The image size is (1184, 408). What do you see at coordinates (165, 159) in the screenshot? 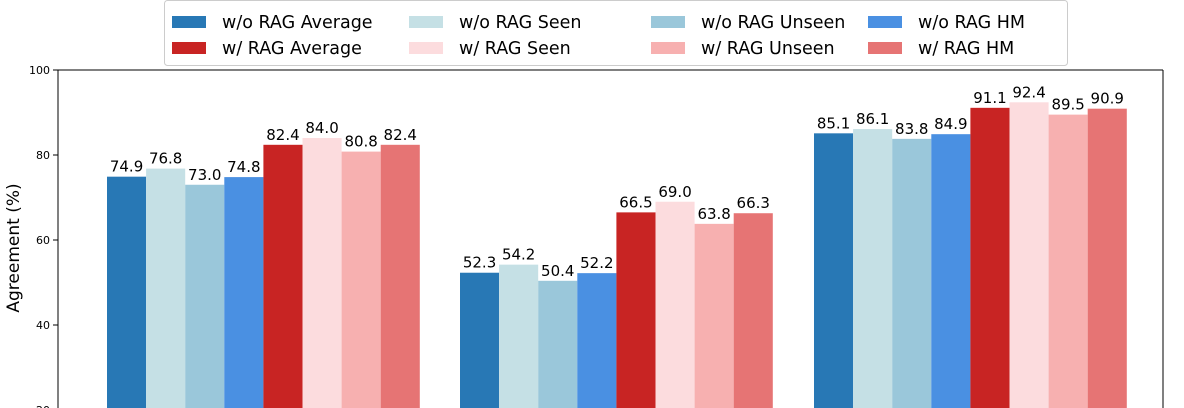
I see `bar-value-label: 76.8` at bounding box center [165, 159].